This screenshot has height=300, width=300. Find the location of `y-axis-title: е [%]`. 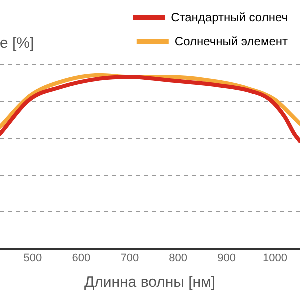

y-axis-title: е [%] is located at coordinates (17, 43).